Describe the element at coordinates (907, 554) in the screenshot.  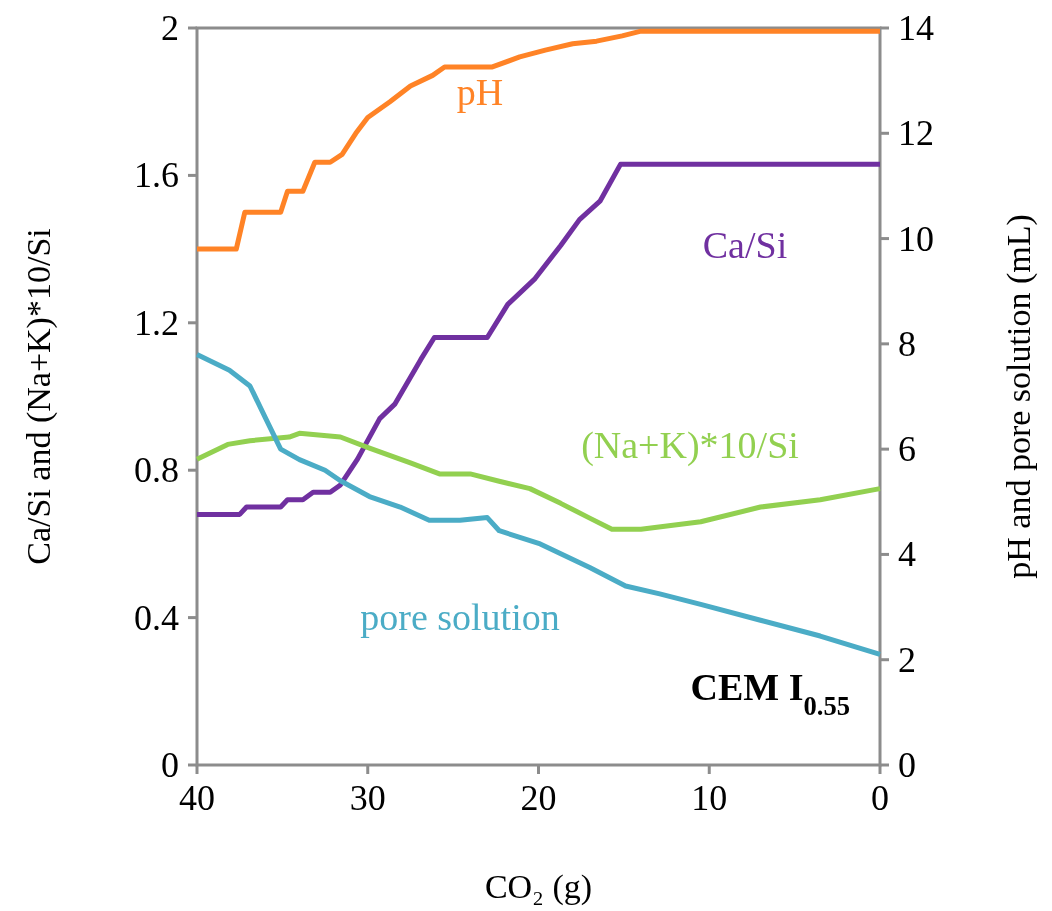
I see `y2-tick-label: 4` at that location.